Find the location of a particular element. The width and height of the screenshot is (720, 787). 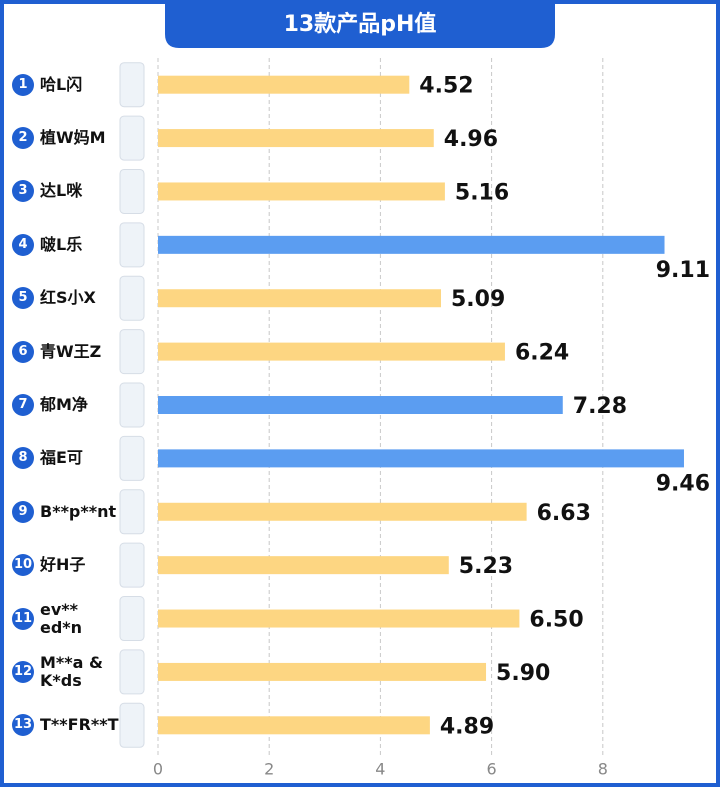

category-name: ev** ed*n is located at coordinates (61, 618).